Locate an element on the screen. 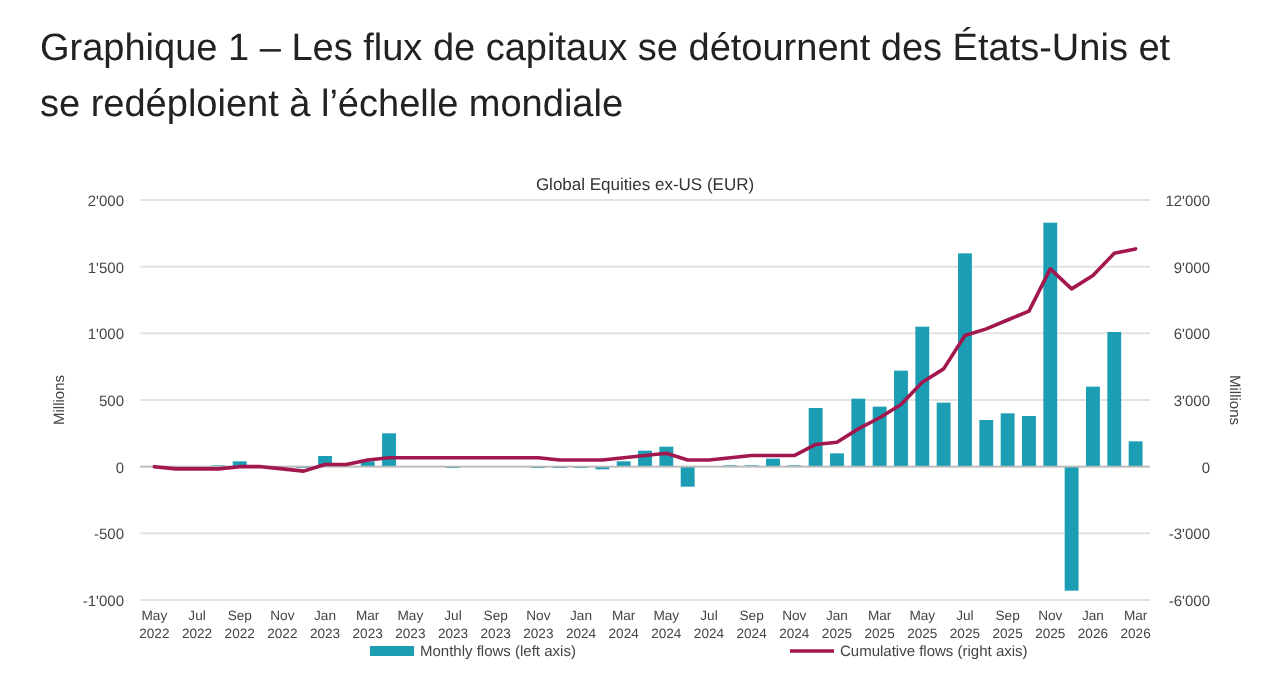  chart-title: Graphique 1 – Les flux de capitaux se détournent des États-Unis et se redéploient à l’échelle mondiale is located at coordinates (606, 76).